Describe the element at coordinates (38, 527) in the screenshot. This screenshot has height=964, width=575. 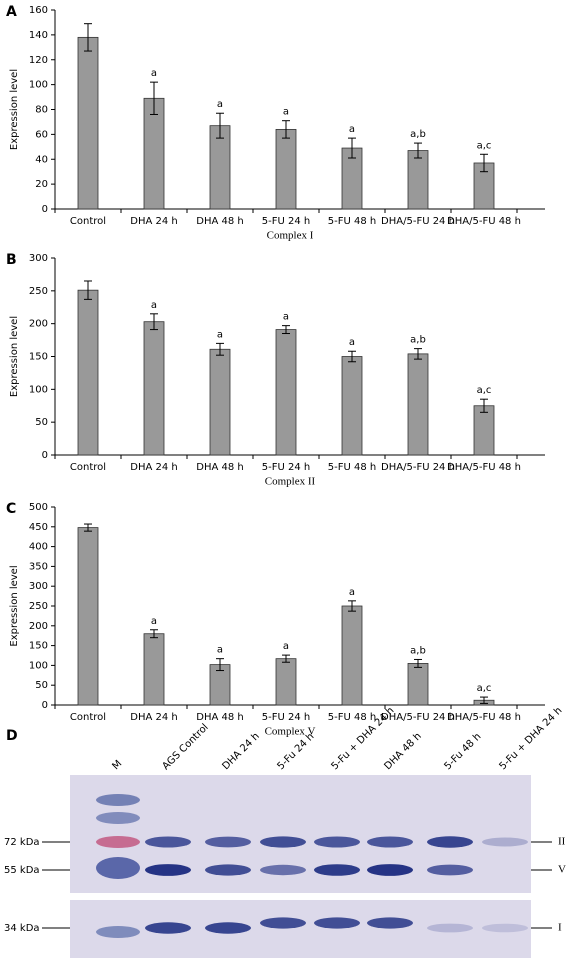
I see `y-tick-label: 450` at that location.